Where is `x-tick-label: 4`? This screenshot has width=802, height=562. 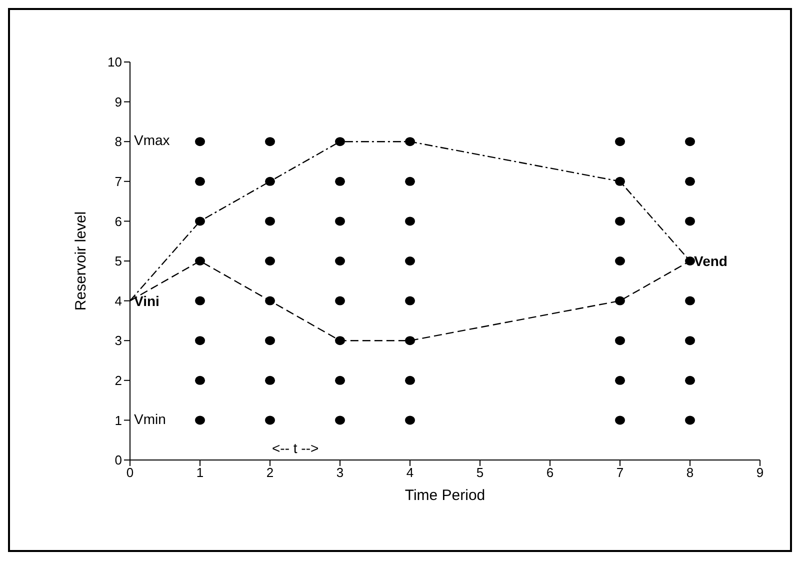 x-tick-label: 4 is located at coordinates (410, 472).